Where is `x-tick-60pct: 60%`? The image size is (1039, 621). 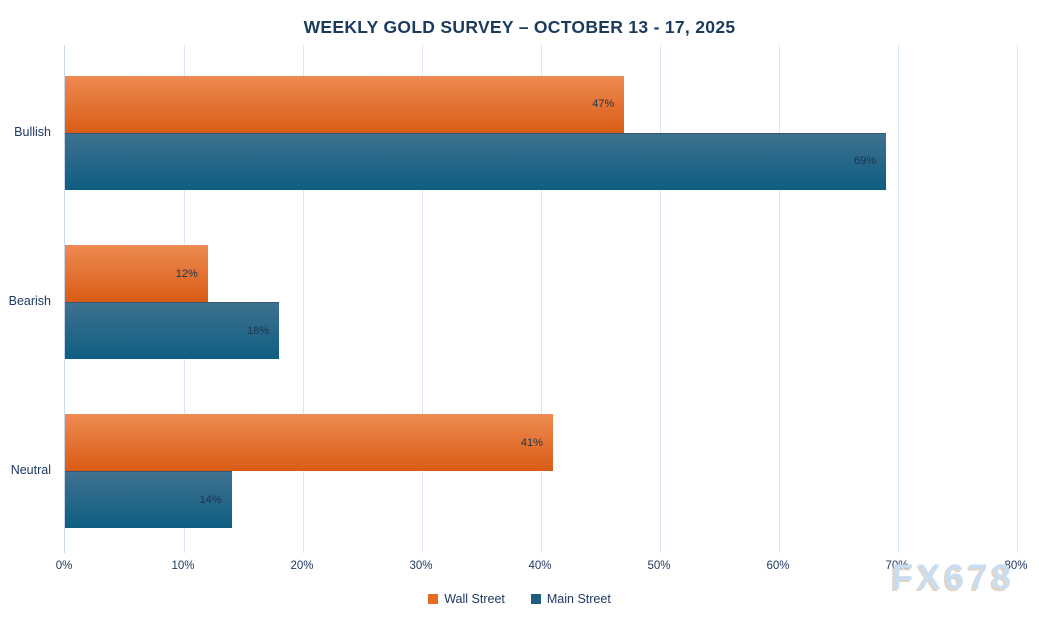
x-tick-60pct: 60% is located at coordinates (778, 566).